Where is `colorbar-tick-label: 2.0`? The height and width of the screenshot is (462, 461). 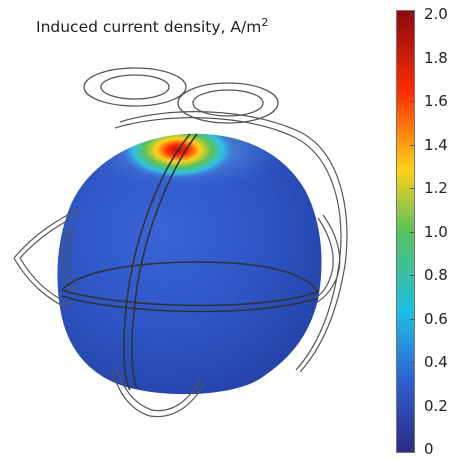
colorbar-tick-label: 2.0 is located at coordinates (436, 14).